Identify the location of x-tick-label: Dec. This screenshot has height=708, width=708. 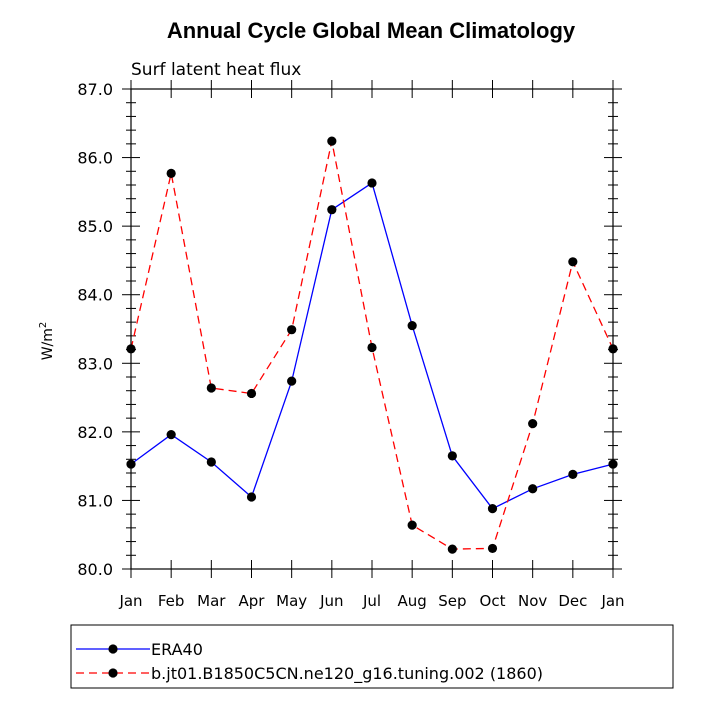
(572, 601).